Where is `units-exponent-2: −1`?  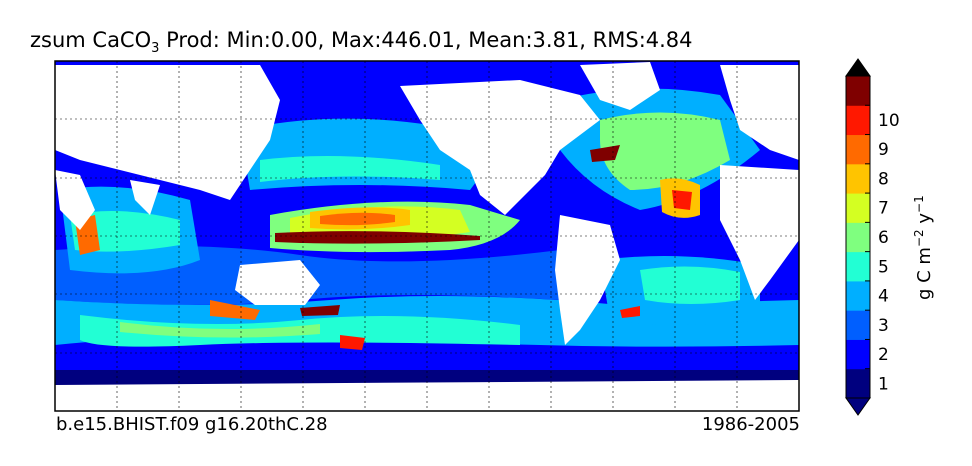 units-exponent-2: −1 is located at coordinates (919, 204).